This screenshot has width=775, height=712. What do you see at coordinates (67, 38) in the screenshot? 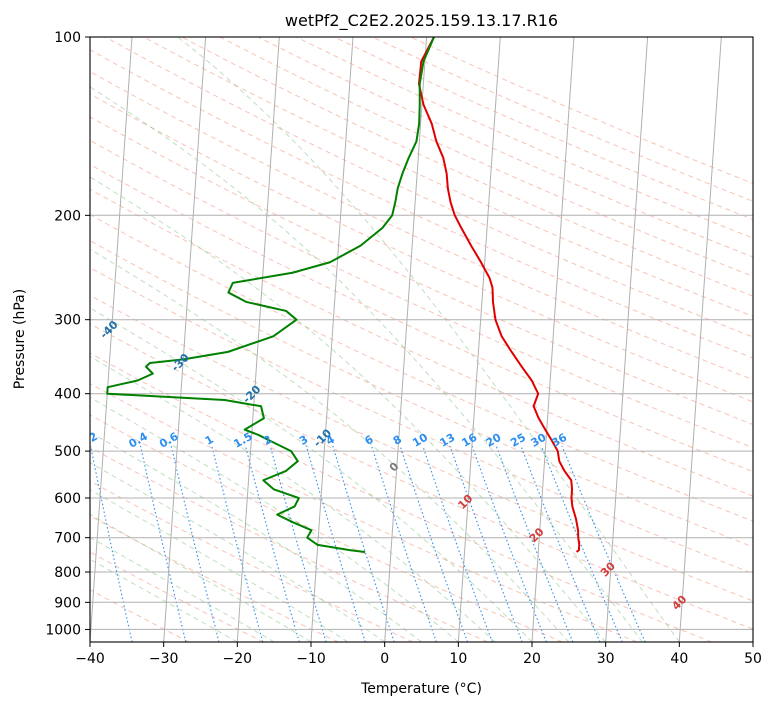
I see `y-tick-label: 100` at bounding box center [67, 38].